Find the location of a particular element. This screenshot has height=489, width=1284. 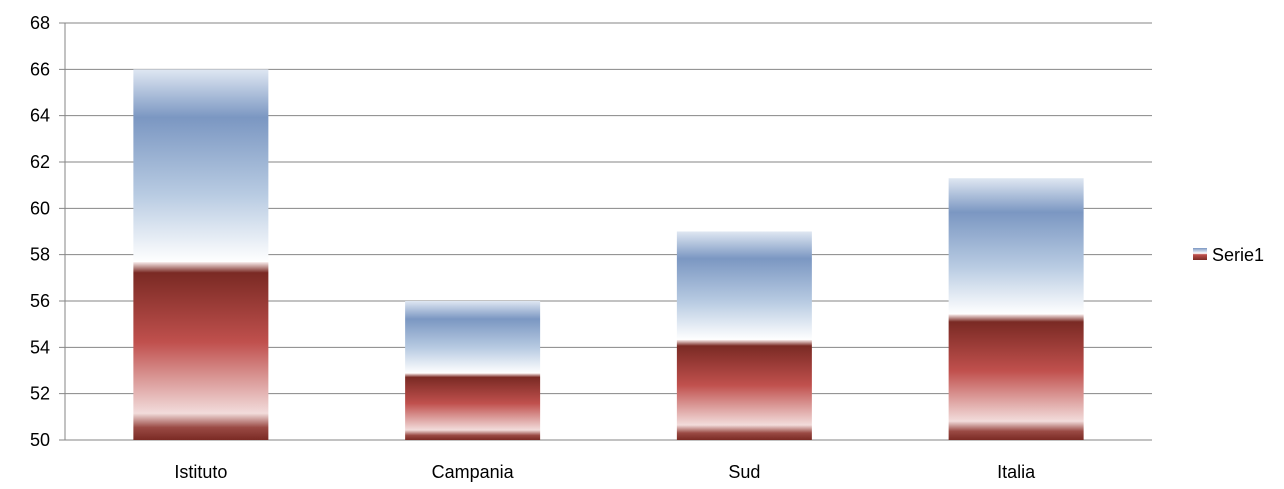

legend: Serie1 is located at coordinates (1228, 255).